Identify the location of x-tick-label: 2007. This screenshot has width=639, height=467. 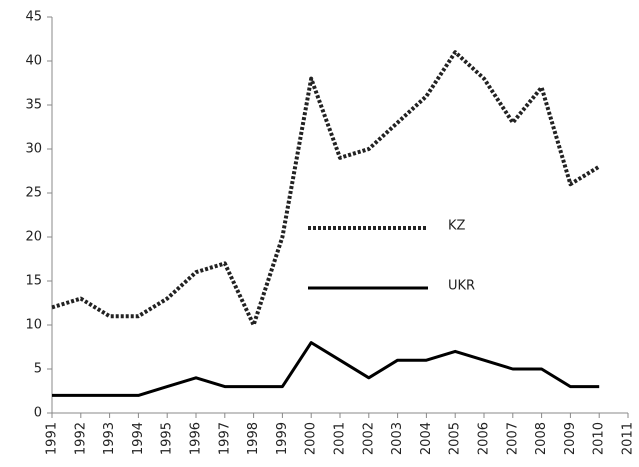
(512, 438).